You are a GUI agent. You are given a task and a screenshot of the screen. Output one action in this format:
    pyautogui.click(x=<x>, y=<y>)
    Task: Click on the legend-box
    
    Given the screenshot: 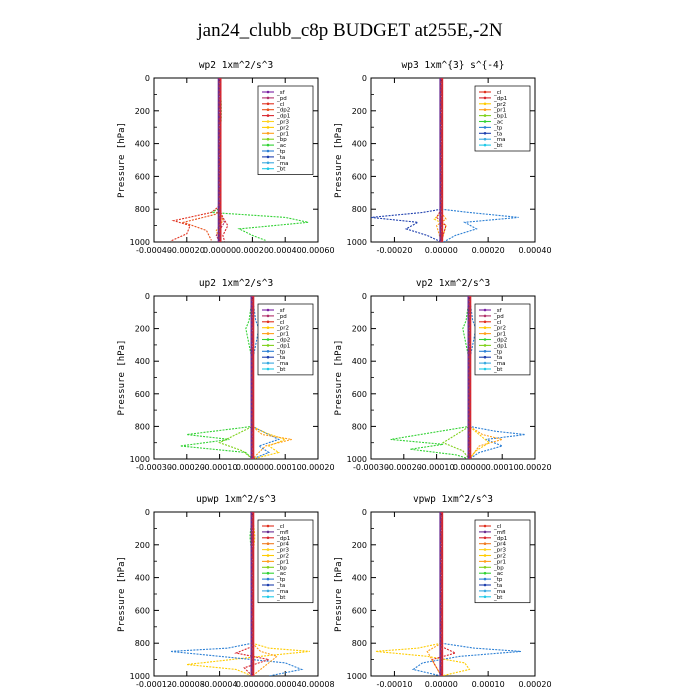 What is the action you would take?
    pyautogui.click(x=285, y=130)
    